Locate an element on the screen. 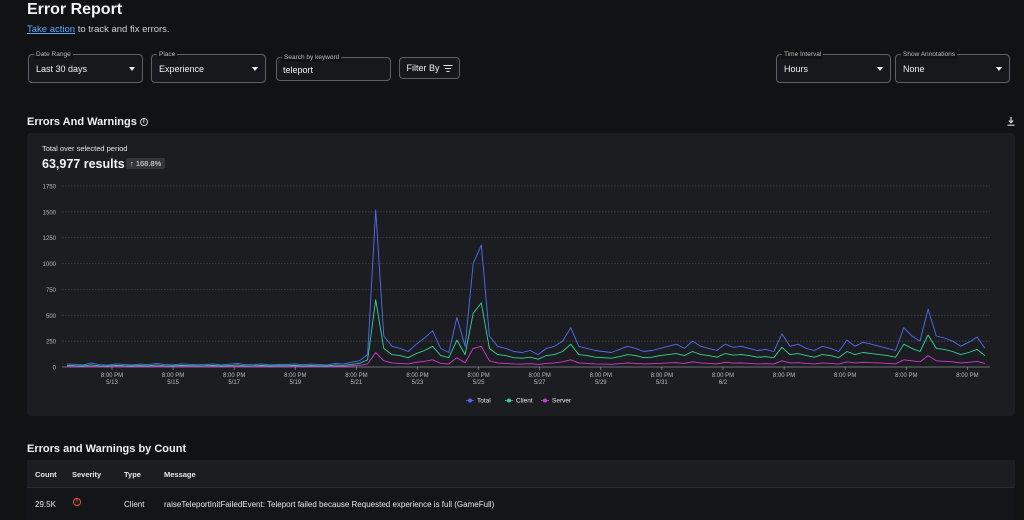 This screenshot has width=1024, height=520. row-count: 29.5K is located at coordinates (45, 504).